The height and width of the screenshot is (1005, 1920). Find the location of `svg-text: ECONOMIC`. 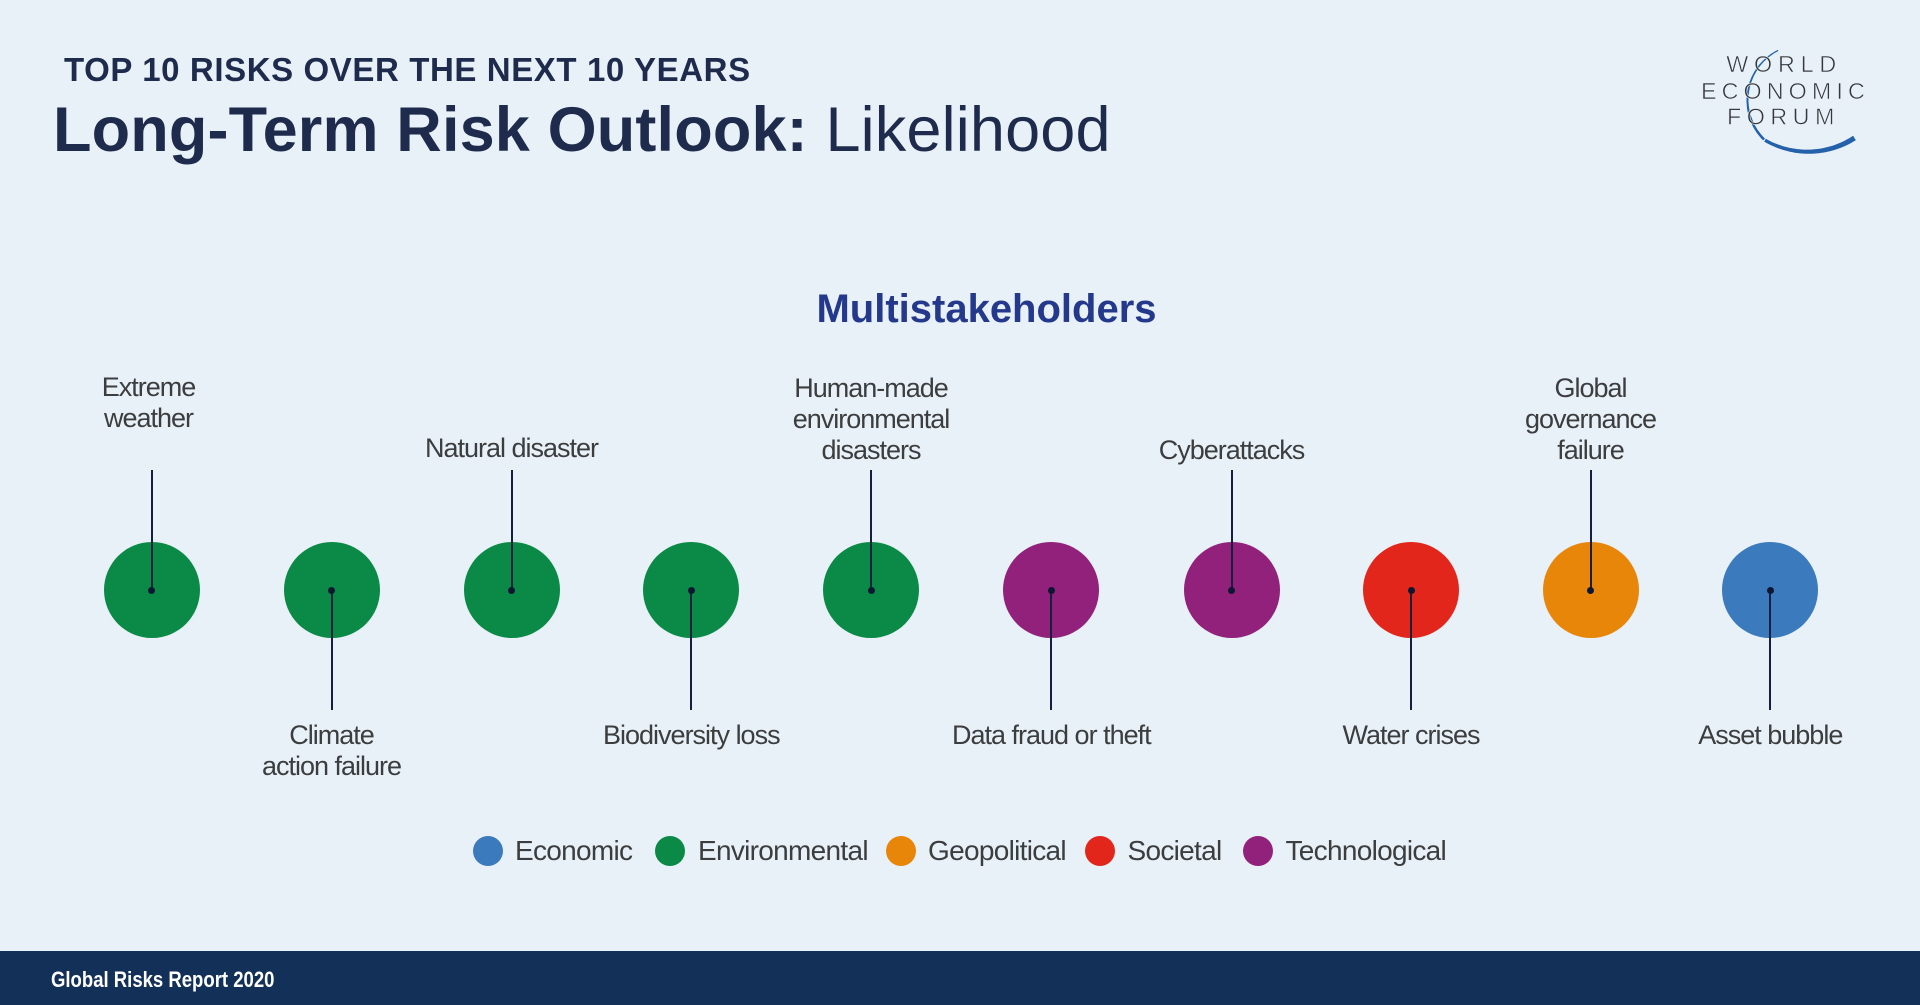

svg-text: ECONOMIC is located at coordinates (1783, 91).